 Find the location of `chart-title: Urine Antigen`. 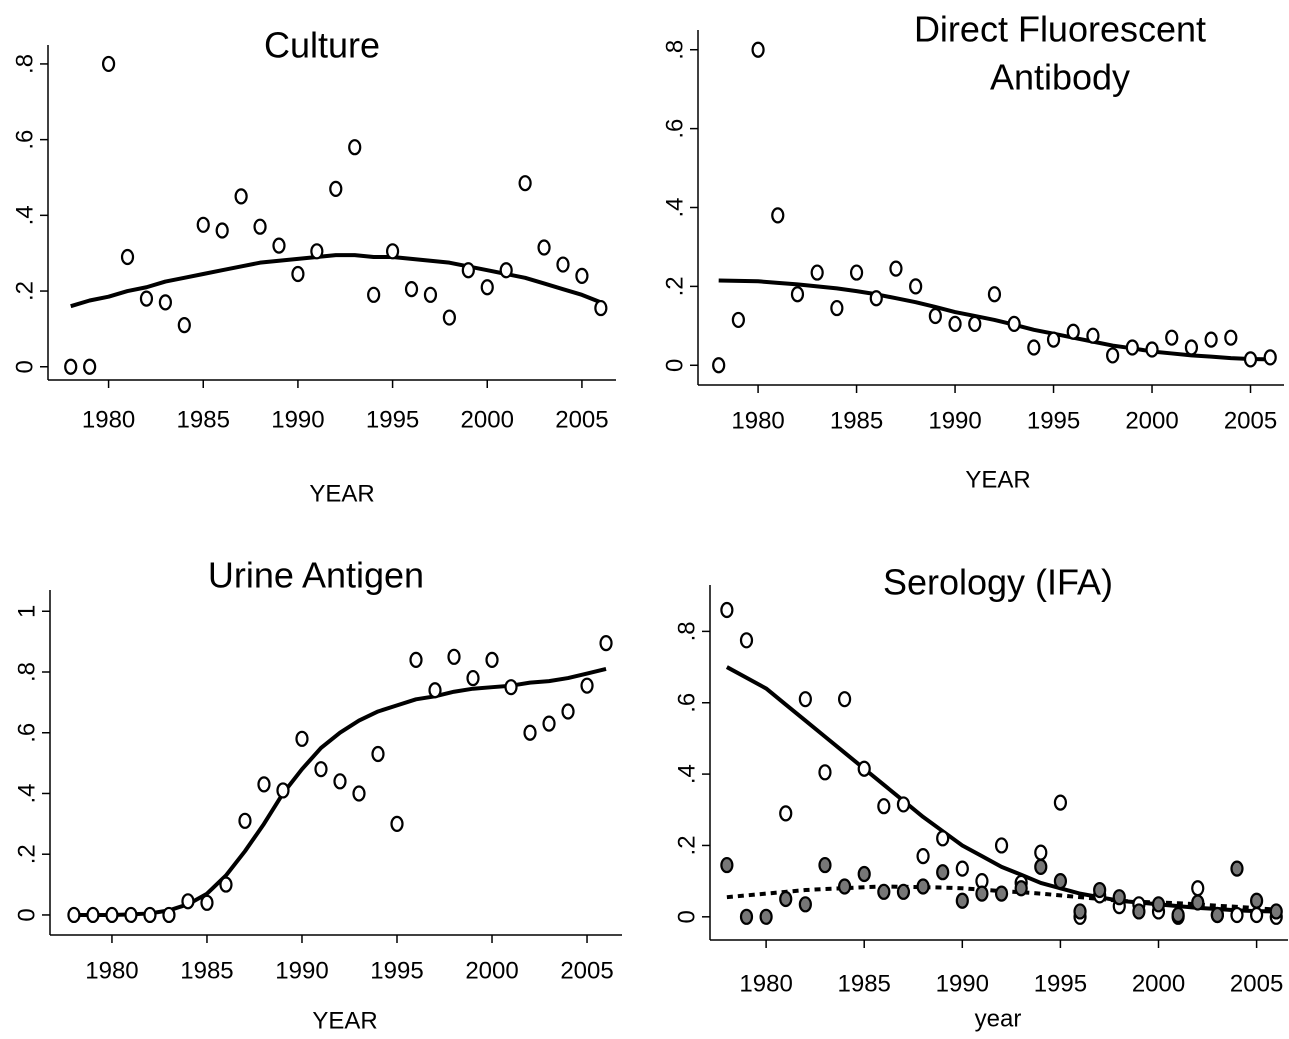

chart-title: Urine Antigen is located at coordinates (316, 575).